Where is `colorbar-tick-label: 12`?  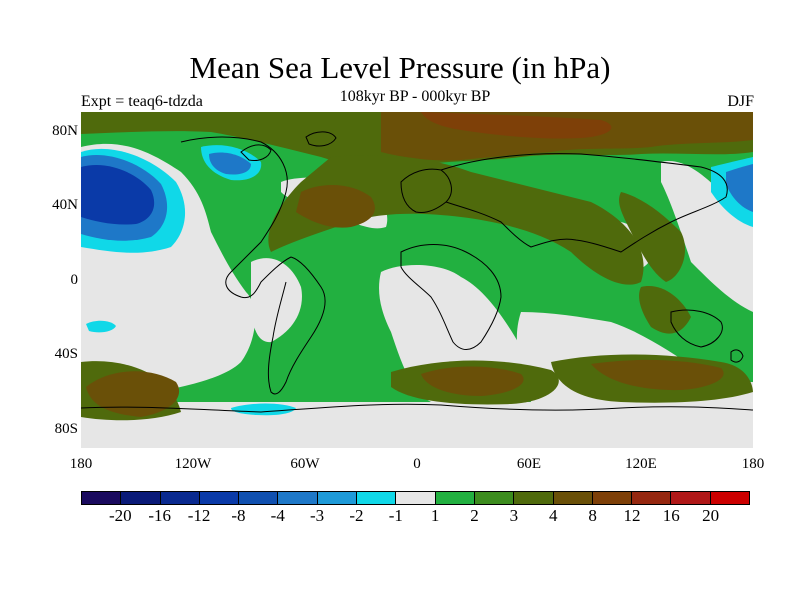 colorbar-tick-label: 12 is located at coordinates (632, 515).